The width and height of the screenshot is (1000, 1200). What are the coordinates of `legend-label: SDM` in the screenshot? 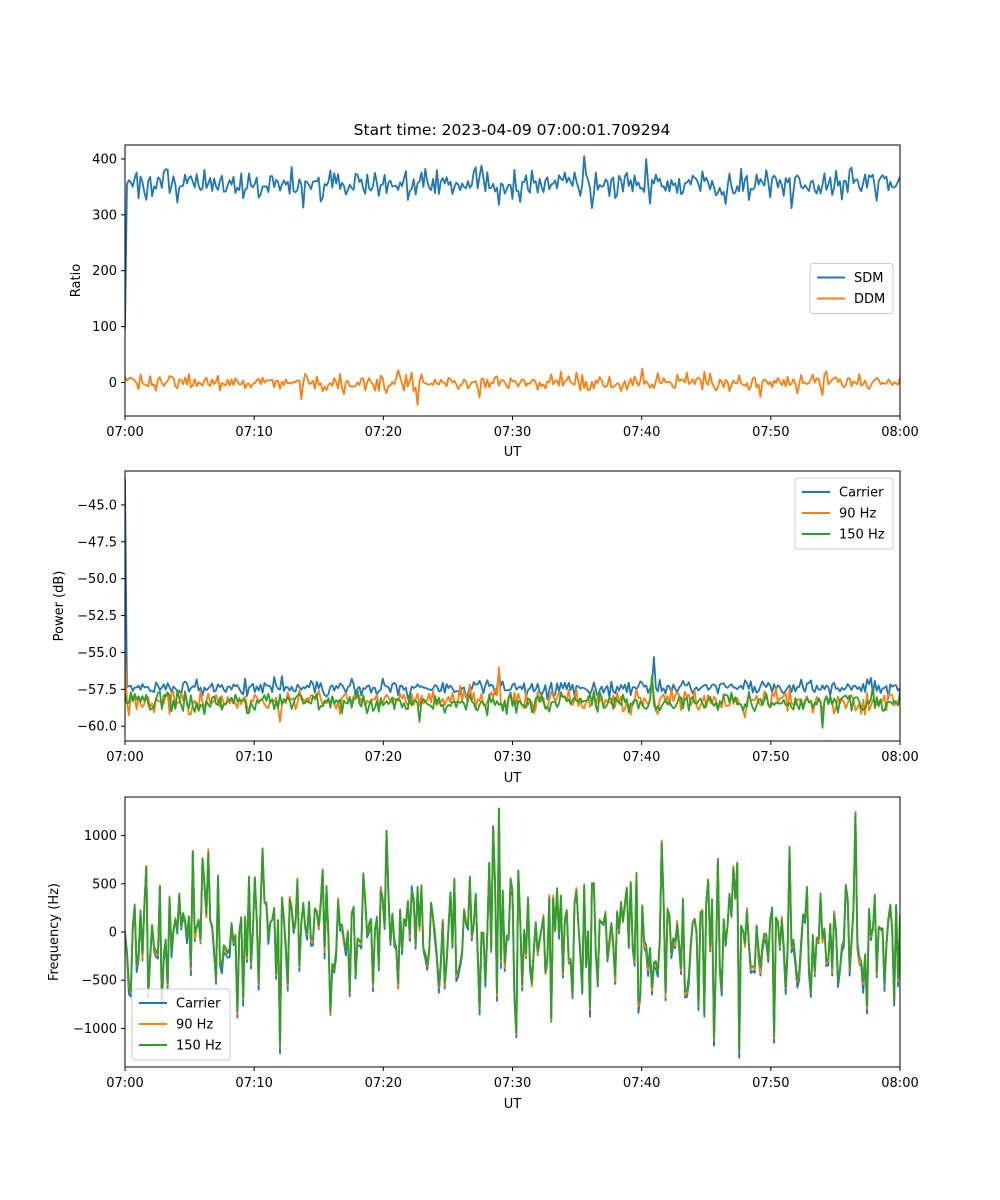 It's located at (868, 278).